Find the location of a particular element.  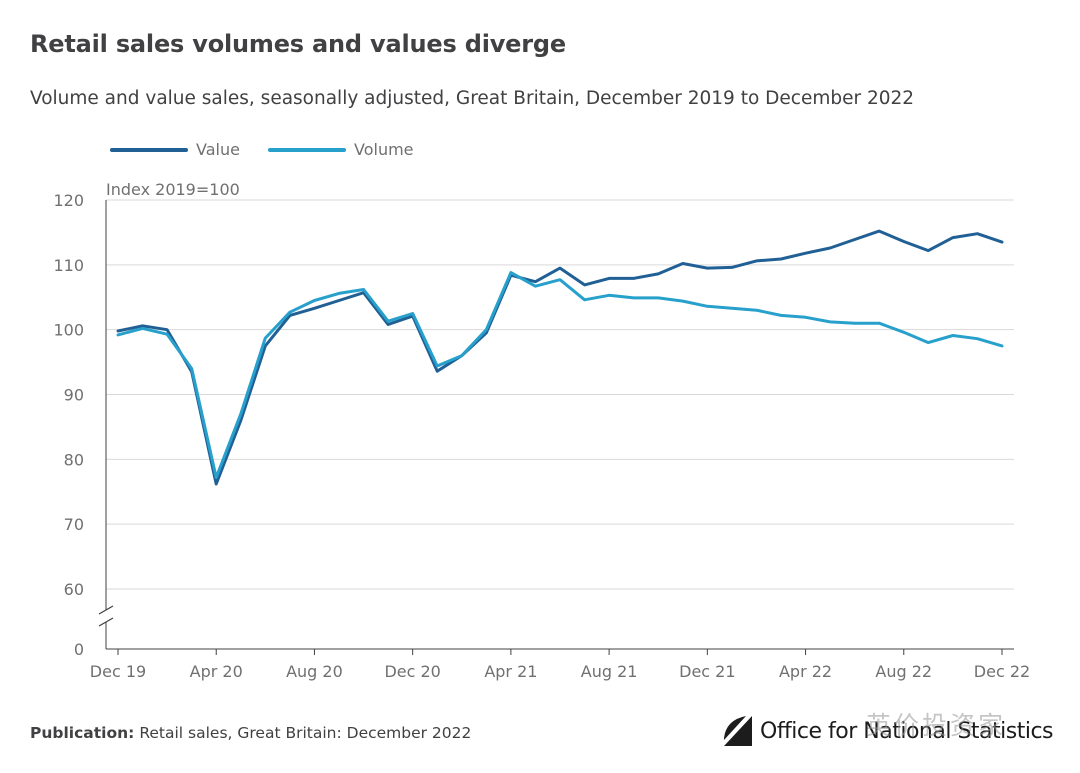

chart-title: Retail sales volumes and values diverge is located at coordinates (298, 44).